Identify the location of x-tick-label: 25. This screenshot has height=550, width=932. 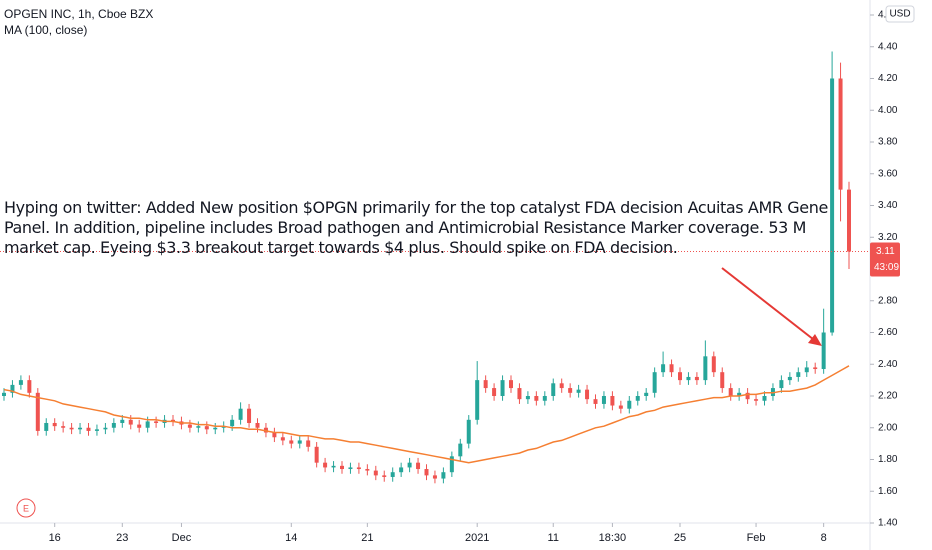
(680, 538).